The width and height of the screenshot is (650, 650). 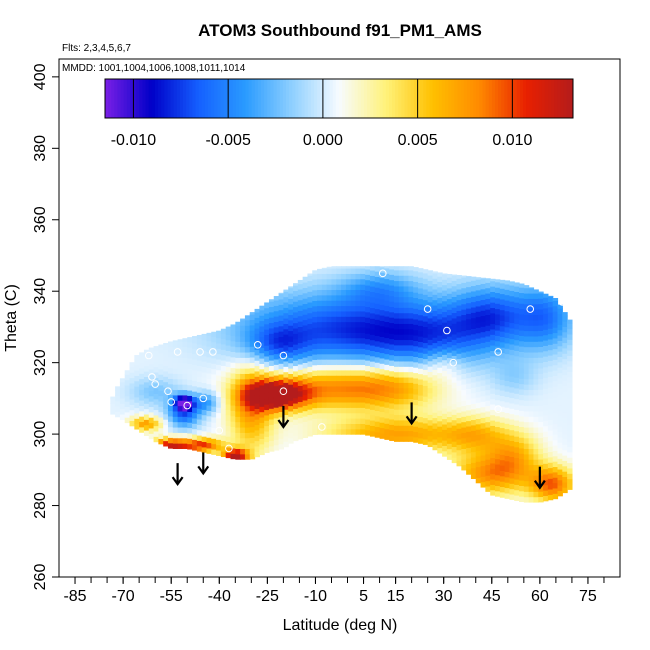 What do you see at coordinates (177, 481) in the screenshot?
I see `arrow-head` at bounding box center [177, 481].